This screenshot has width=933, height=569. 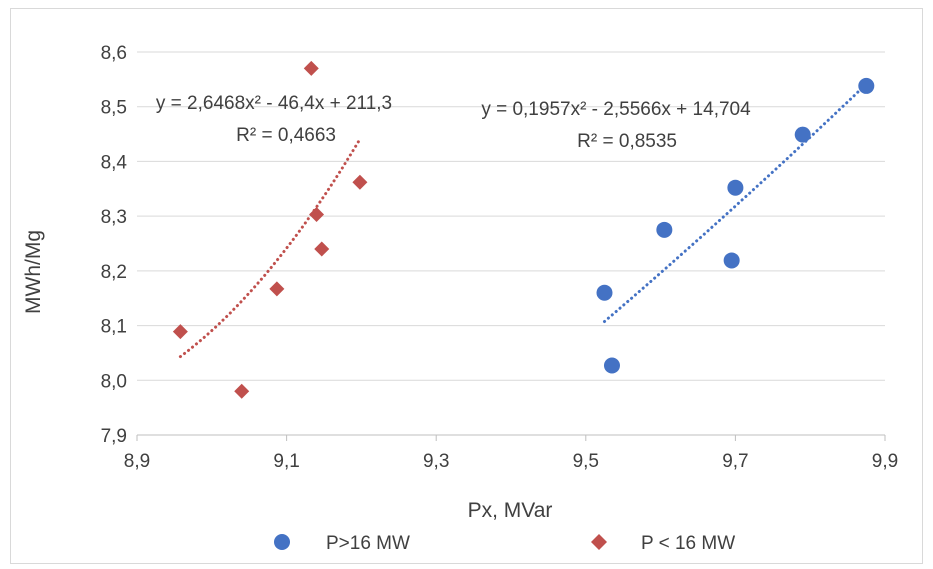 I want to click on legend-label-p-under-16: P < 16 MW, so click(x=688, y=543).